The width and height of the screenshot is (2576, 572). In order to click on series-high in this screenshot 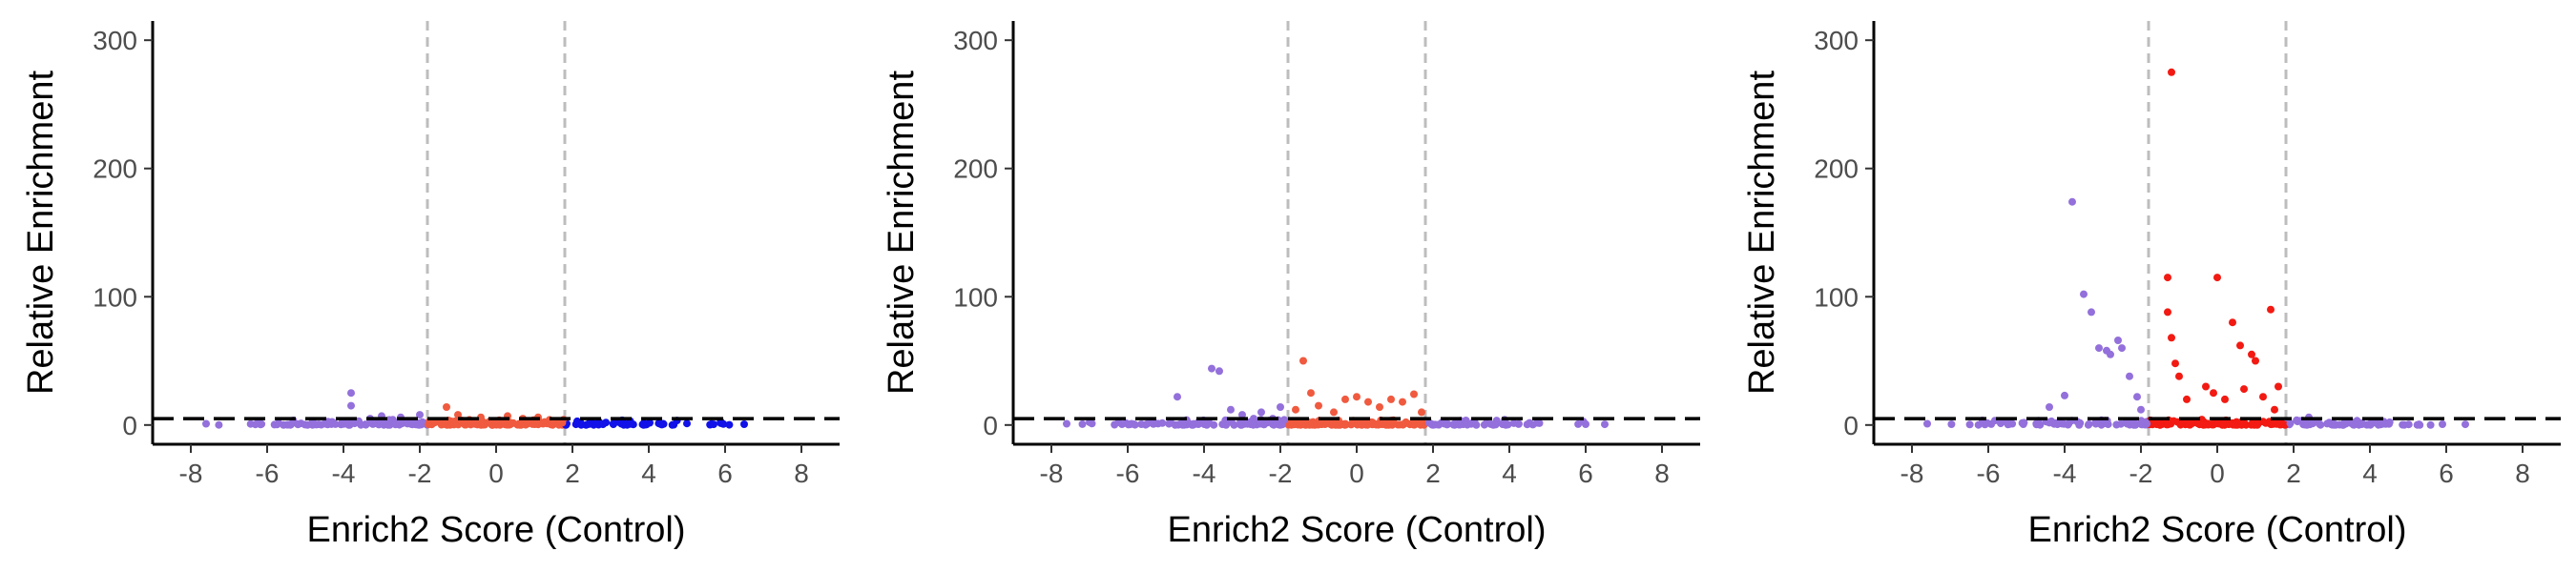, I will do `click(662, 424)`.